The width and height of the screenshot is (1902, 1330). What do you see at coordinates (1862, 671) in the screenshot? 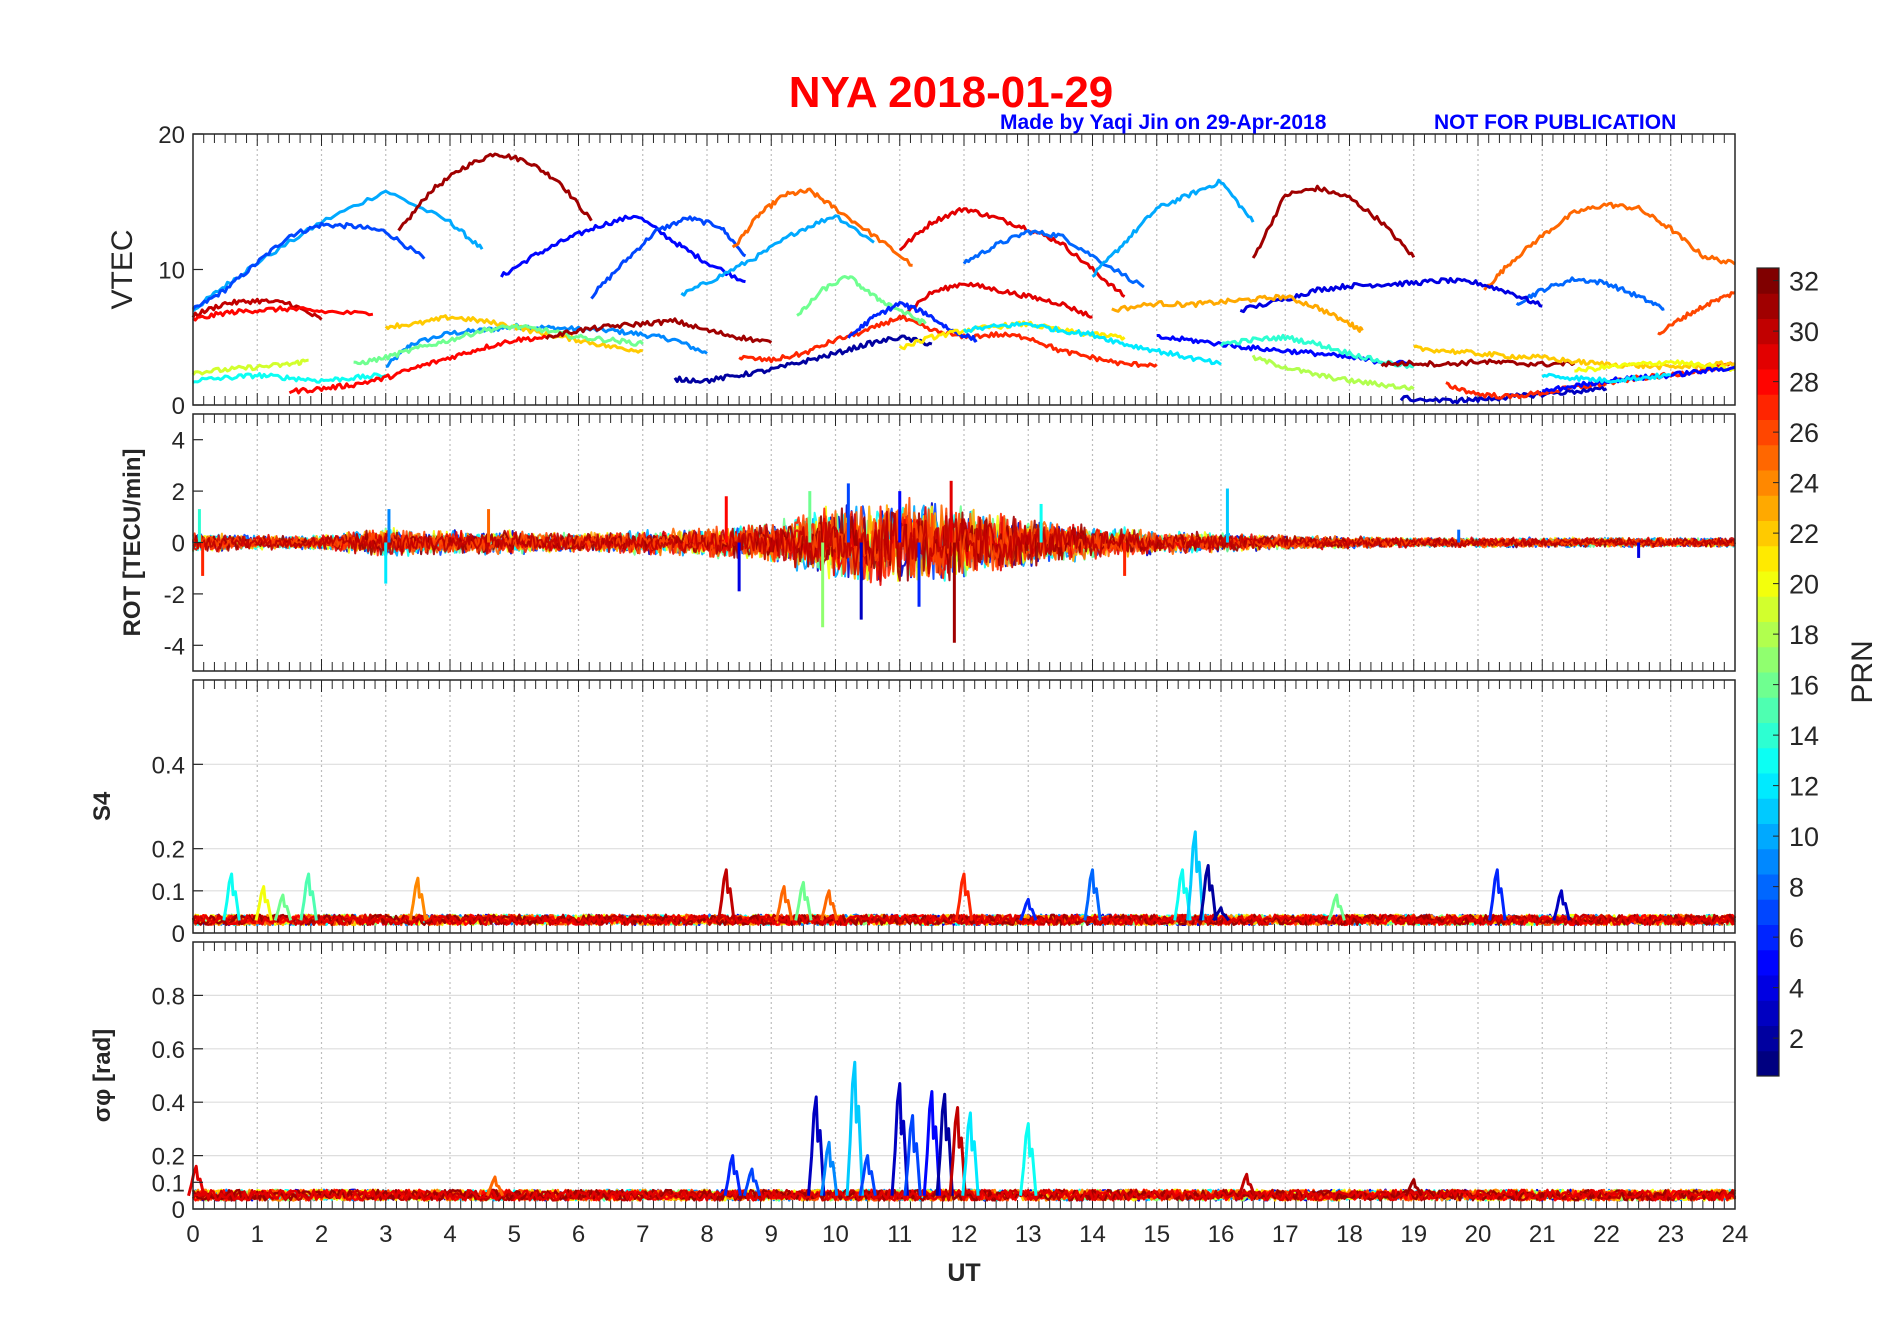
I see `colorbar-label: PRN` at bounding box center [1862, 671].